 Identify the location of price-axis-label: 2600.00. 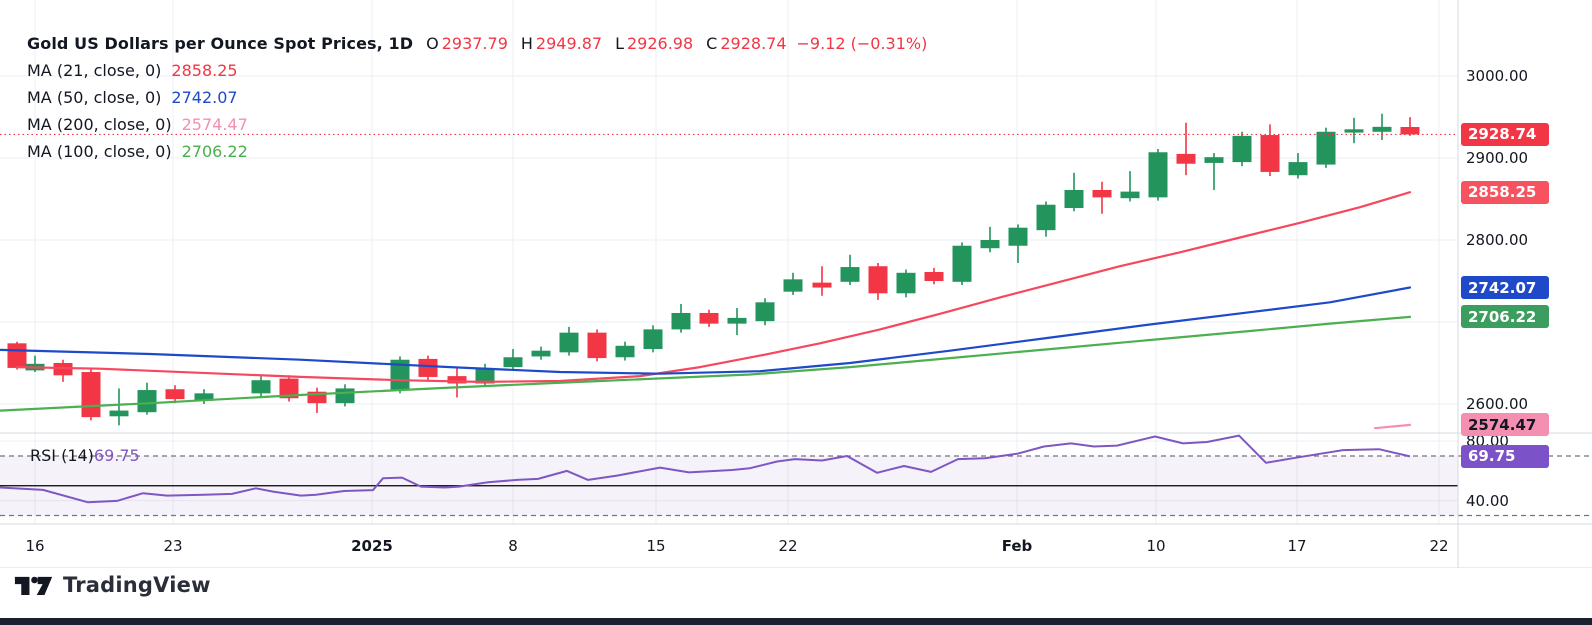
(1497, 404).